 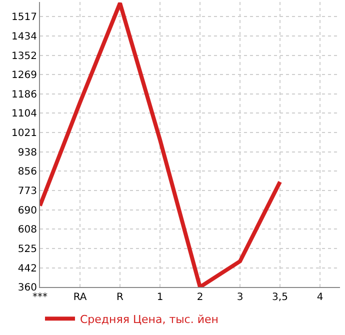 What do you see at coordinates (160, 297) in the screenshot?
I see `x-tick-label: 1` at bounding box center [160, 297].